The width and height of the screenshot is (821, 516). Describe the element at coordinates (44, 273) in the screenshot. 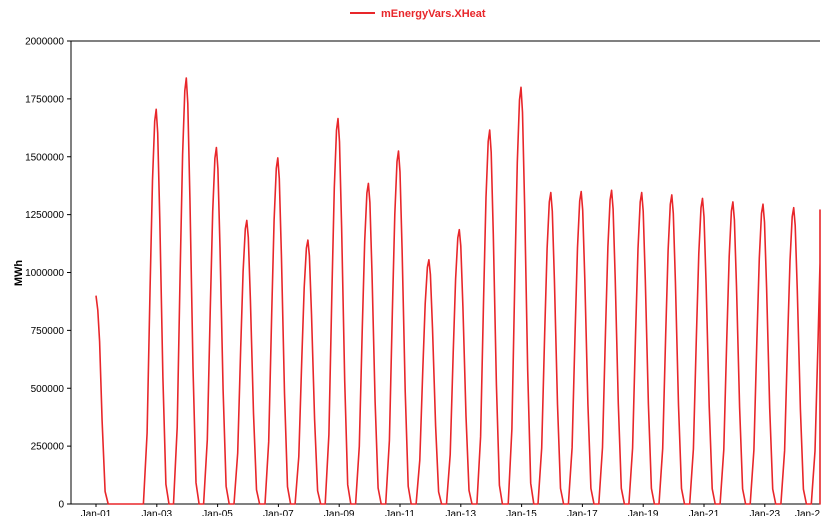

I see `y-tick-label: 1000000` at that location.